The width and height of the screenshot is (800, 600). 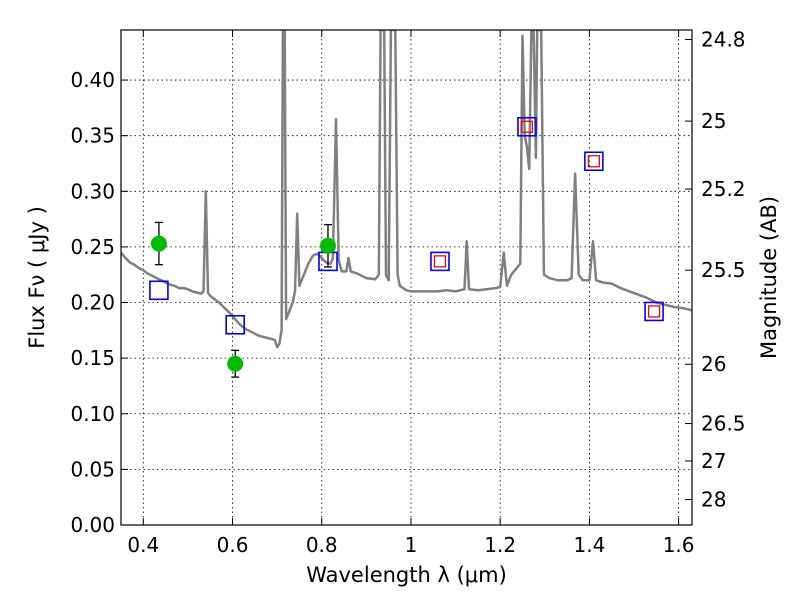 I want to click on y-axis-label: Flux Fν ( μJy ), so click(x=37, y=277).